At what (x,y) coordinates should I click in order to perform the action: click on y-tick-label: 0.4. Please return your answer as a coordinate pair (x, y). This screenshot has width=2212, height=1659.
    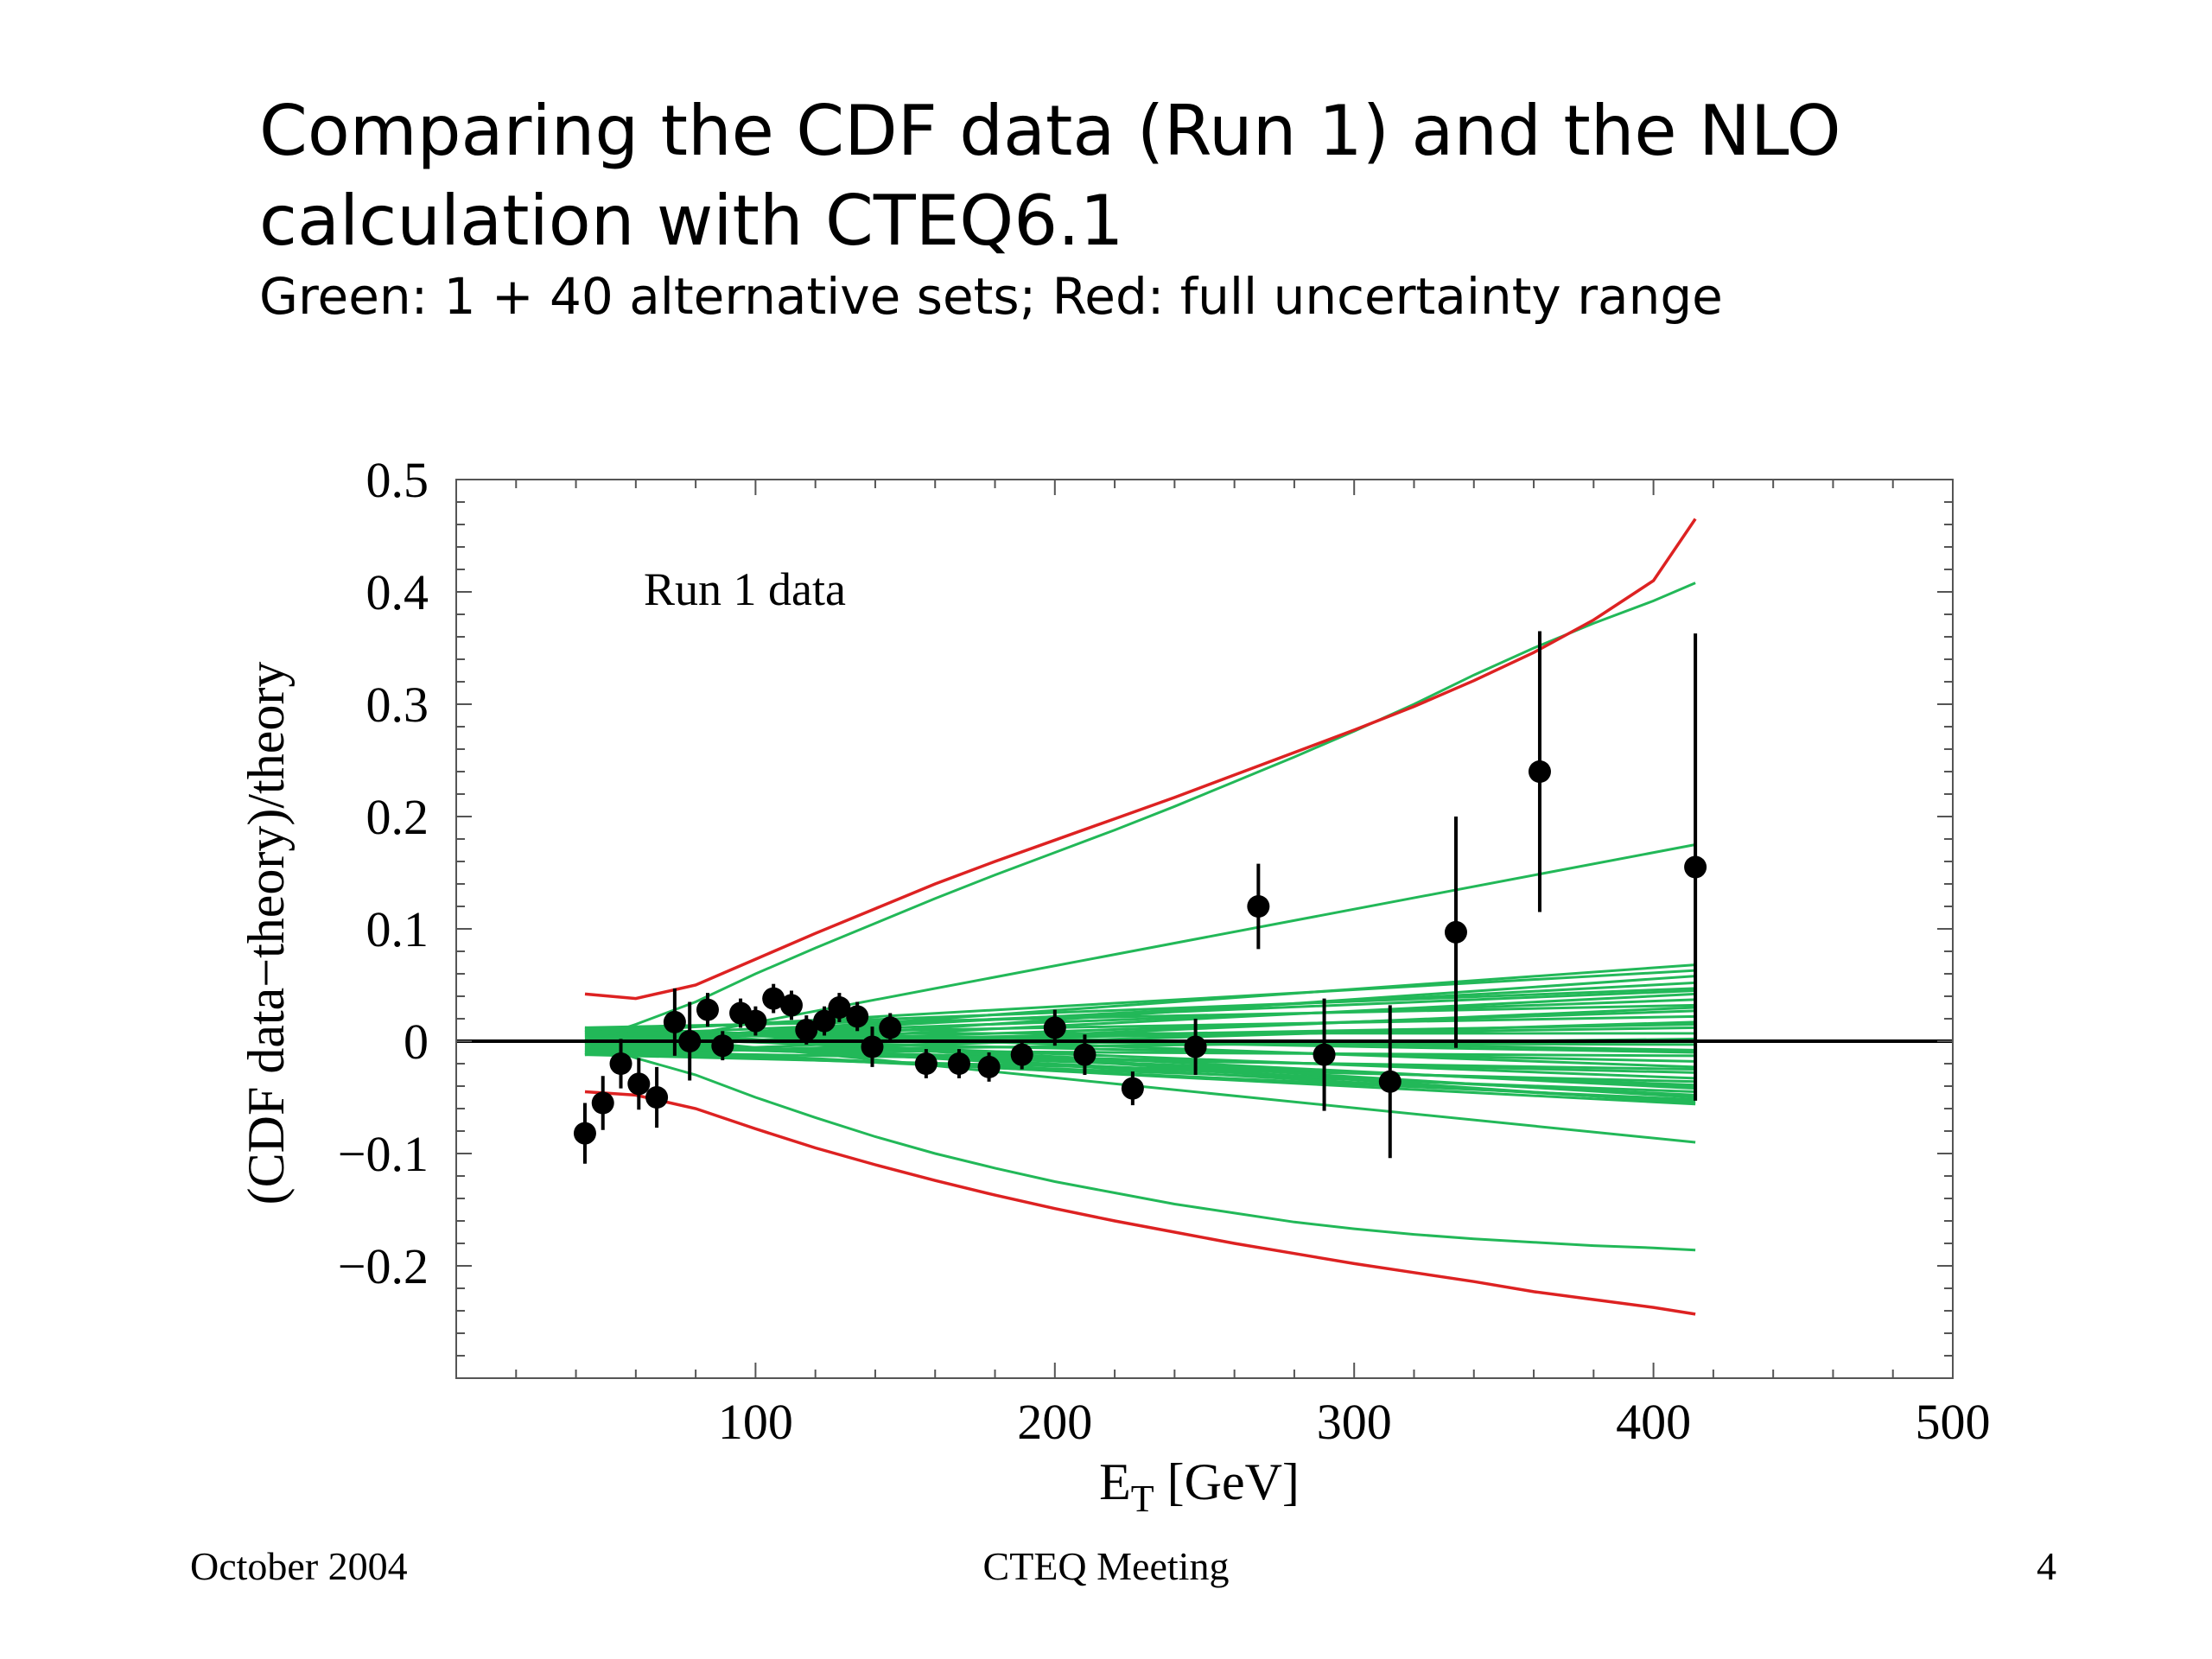
    Looking at the image, I should click on (397, 592).